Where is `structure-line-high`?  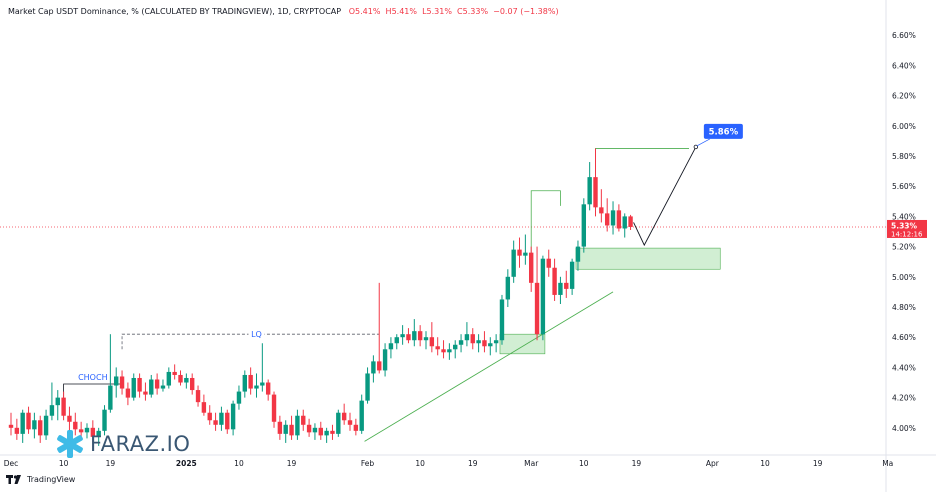
structure-line-high is located at coordinates (642, 177).